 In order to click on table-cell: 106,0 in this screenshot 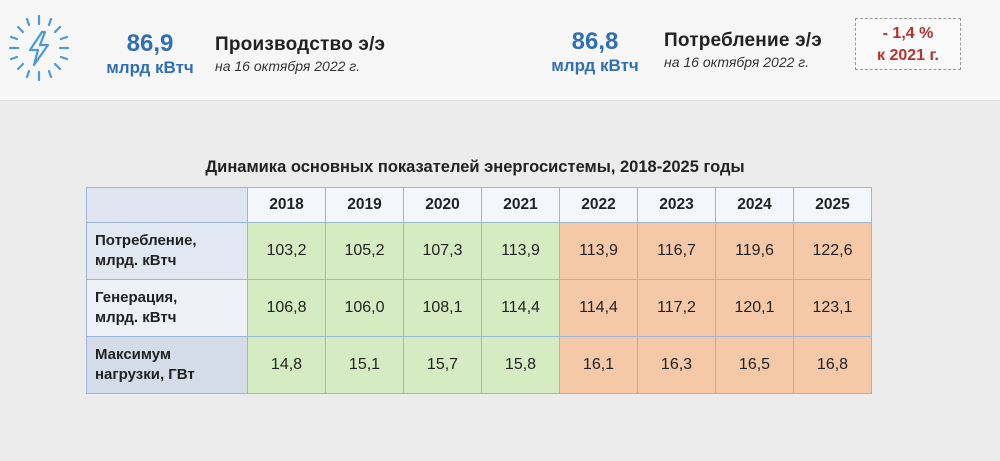, I will do `click(364, 308)`.